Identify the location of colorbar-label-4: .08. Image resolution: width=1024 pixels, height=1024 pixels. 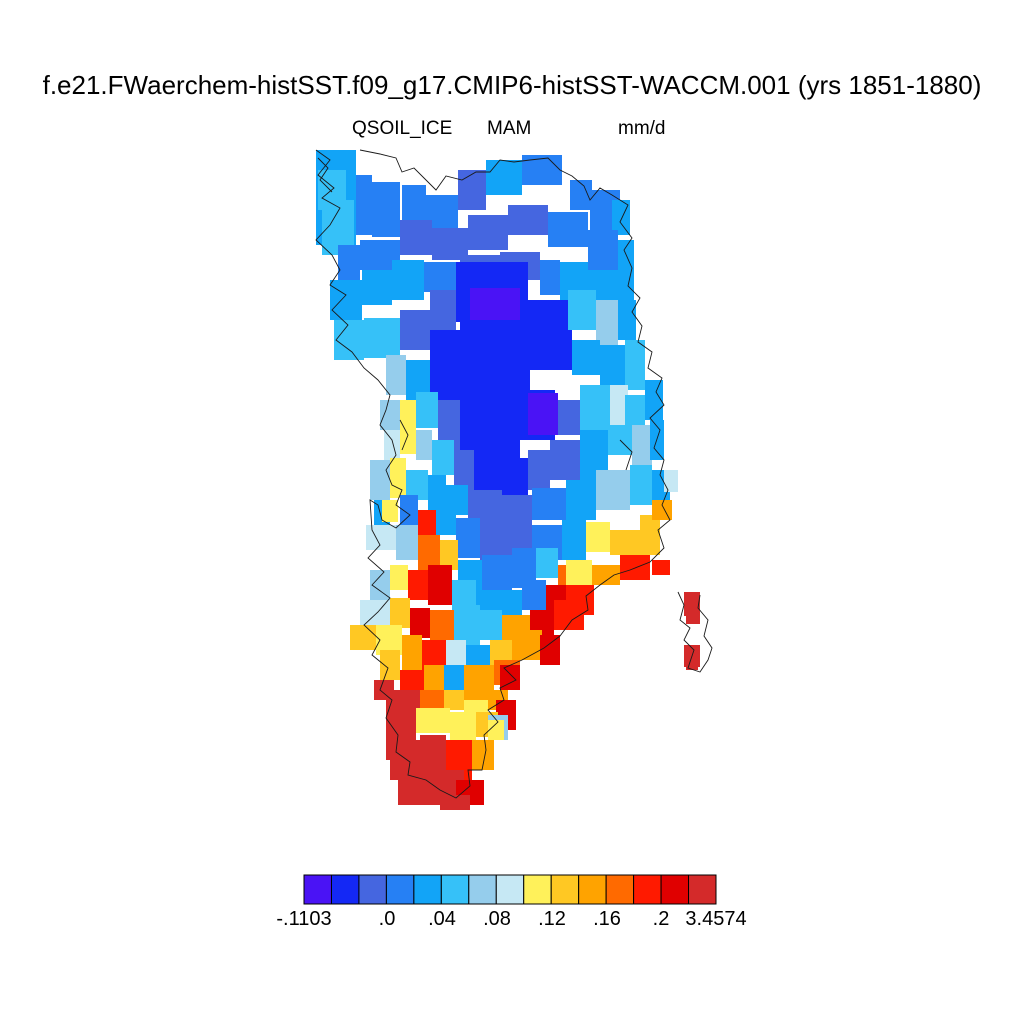
(497, 919).